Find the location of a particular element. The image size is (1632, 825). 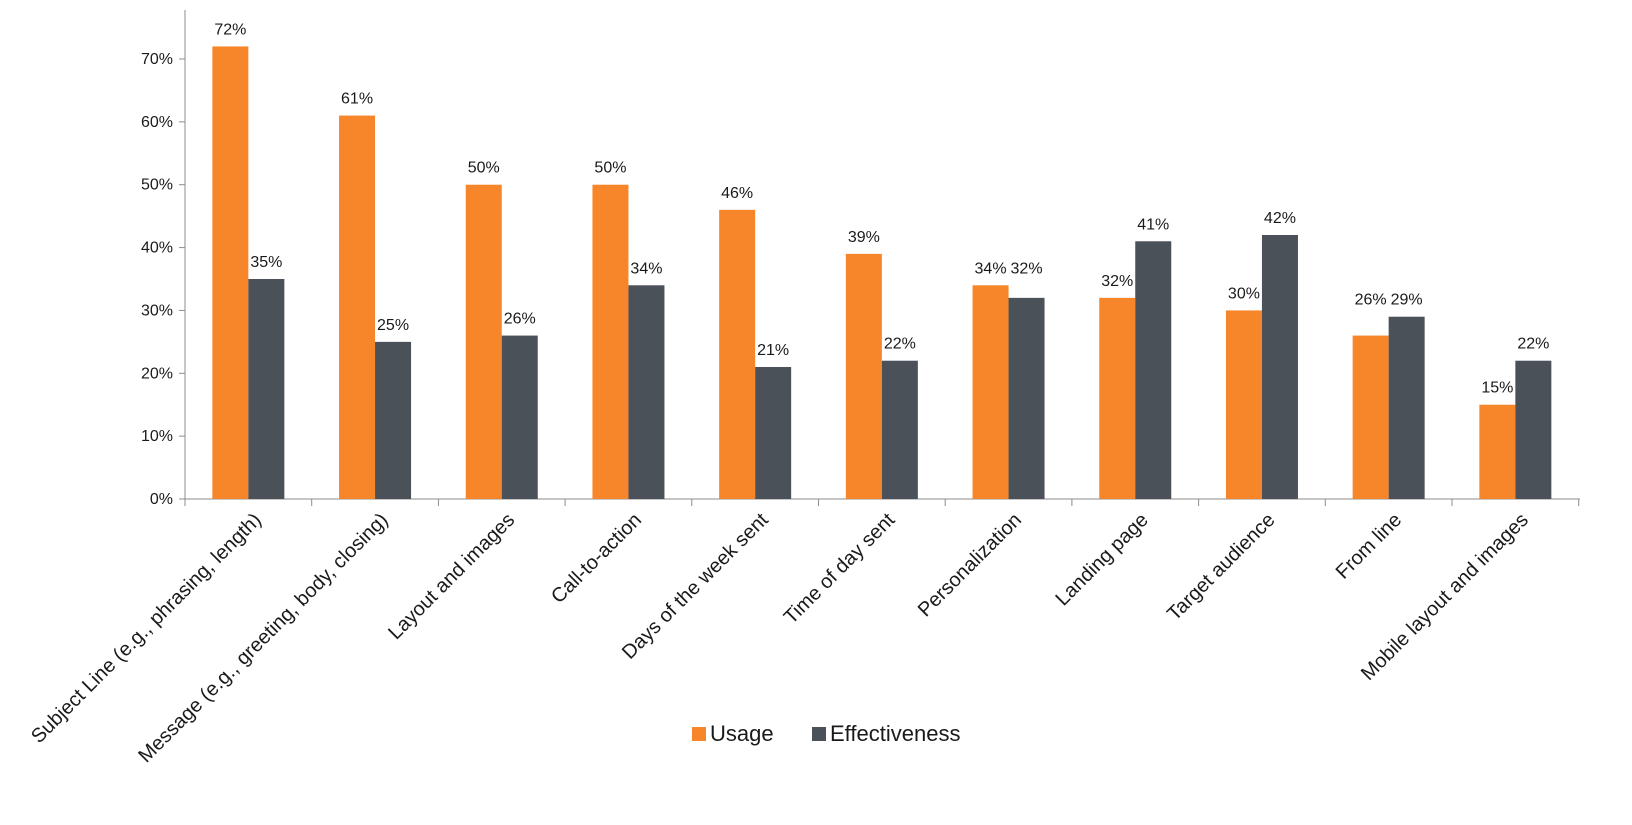

data-label-effectiveness: 34% is located at coordinates (646, 268).